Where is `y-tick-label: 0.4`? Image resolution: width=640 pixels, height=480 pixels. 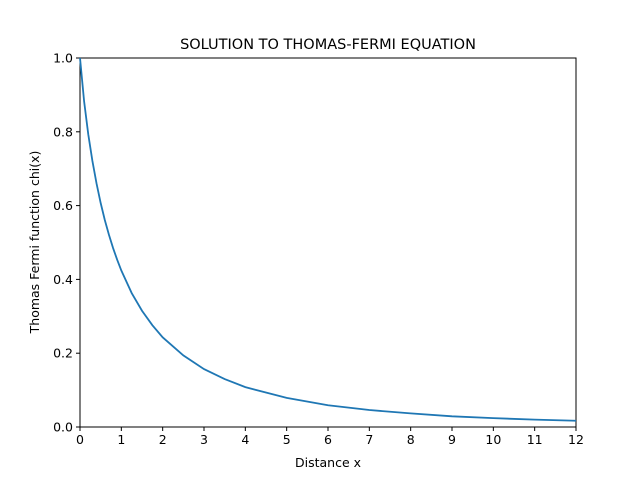
y-tick-label: 0.4 is located at coordinates (63, 279).